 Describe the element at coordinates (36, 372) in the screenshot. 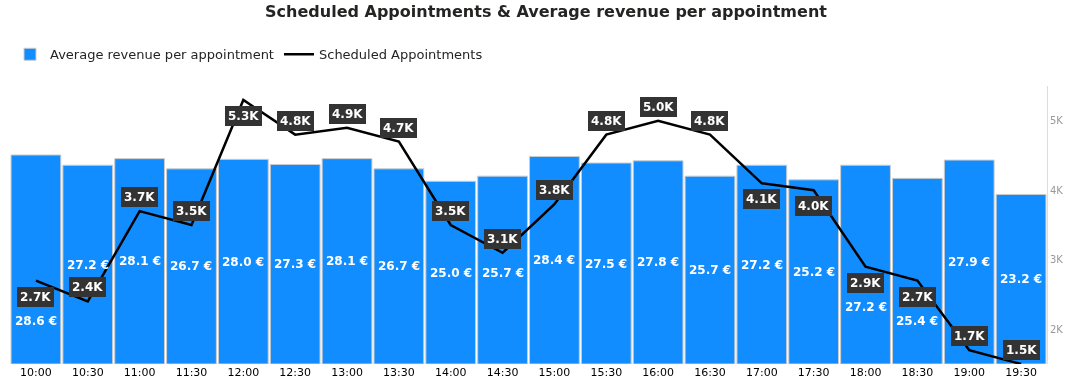

I see `x-tick-label: 10:00` at that location.